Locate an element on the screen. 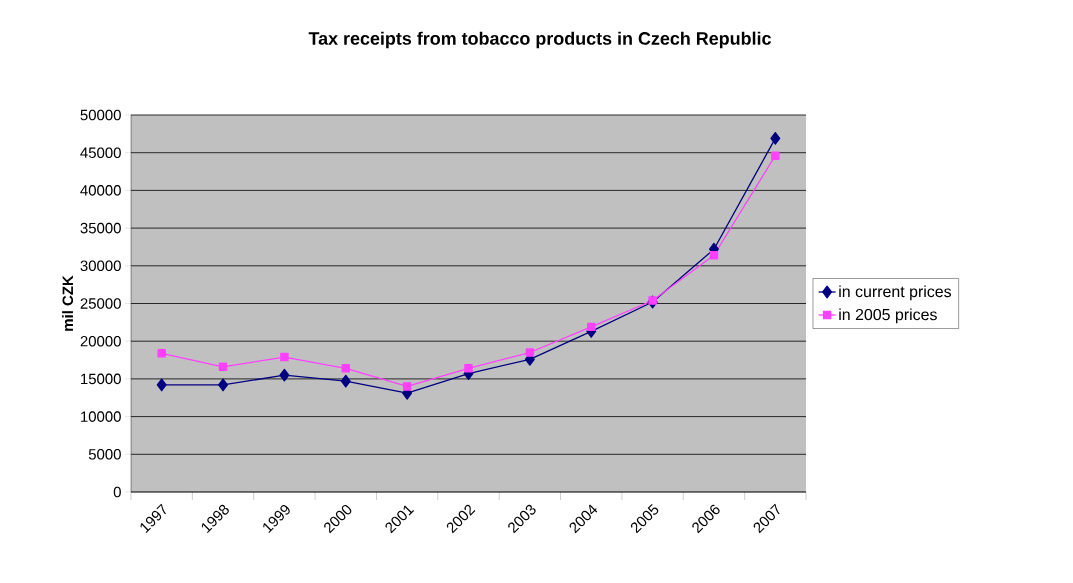  y-tick-label: 20000 is located at coordinates (100, 341).